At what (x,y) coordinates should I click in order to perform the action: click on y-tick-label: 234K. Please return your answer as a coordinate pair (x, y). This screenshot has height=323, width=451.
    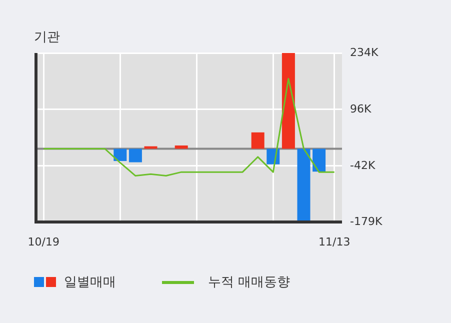
    Looking at the image, I should click on (364, 52).